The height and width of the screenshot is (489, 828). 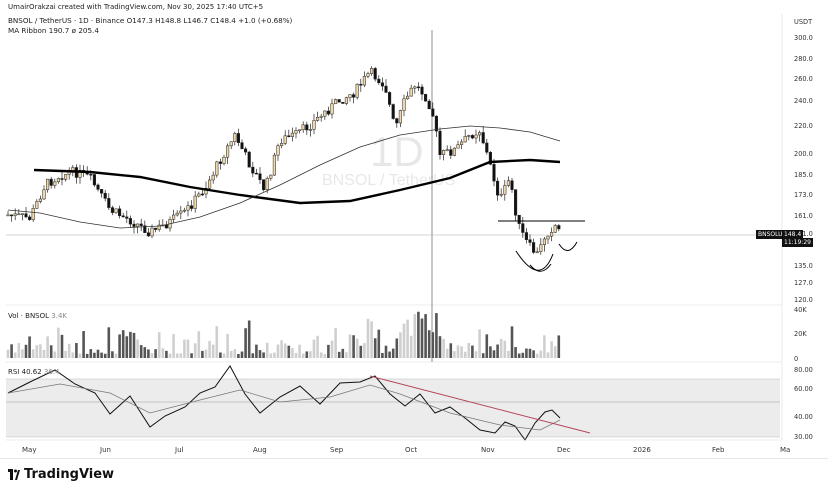 What do you see at coordinates (564, 450) in the screenshot?
I see `time-tick: Dec` at bounding box center [564, 450].